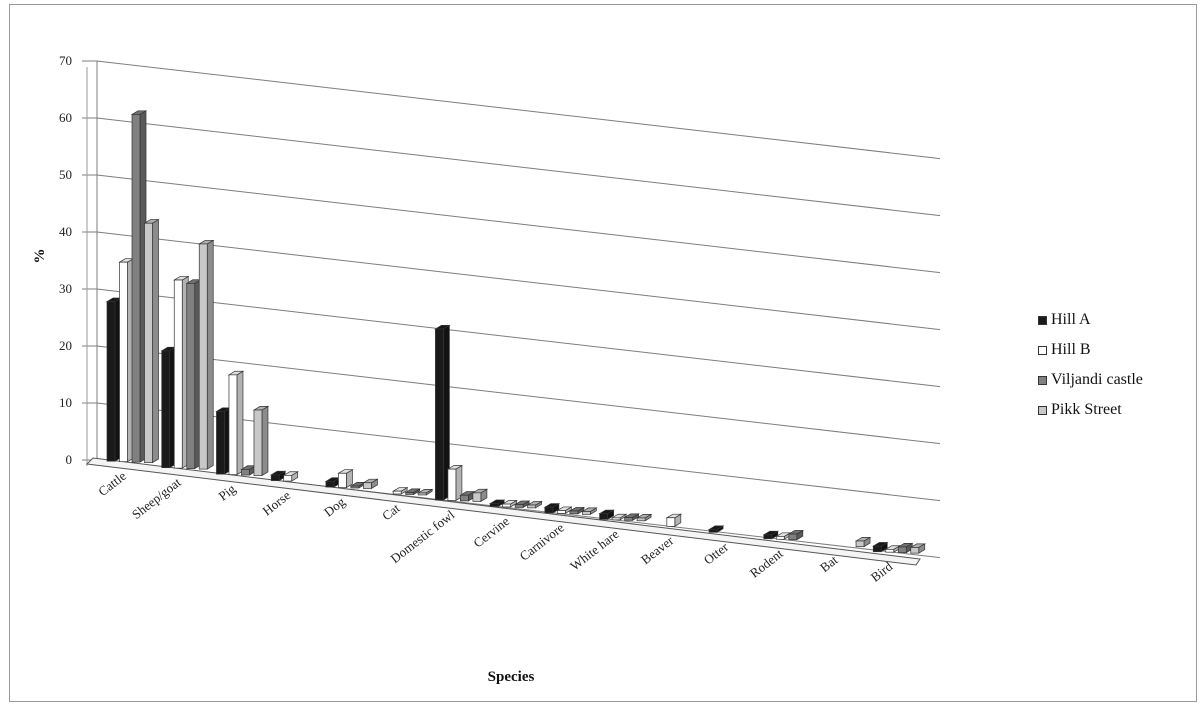 Image resolution: width=1203 pixels, height=704 pixels. I want to click on bar-viljandi-castle-cervine, so click(522, 504).